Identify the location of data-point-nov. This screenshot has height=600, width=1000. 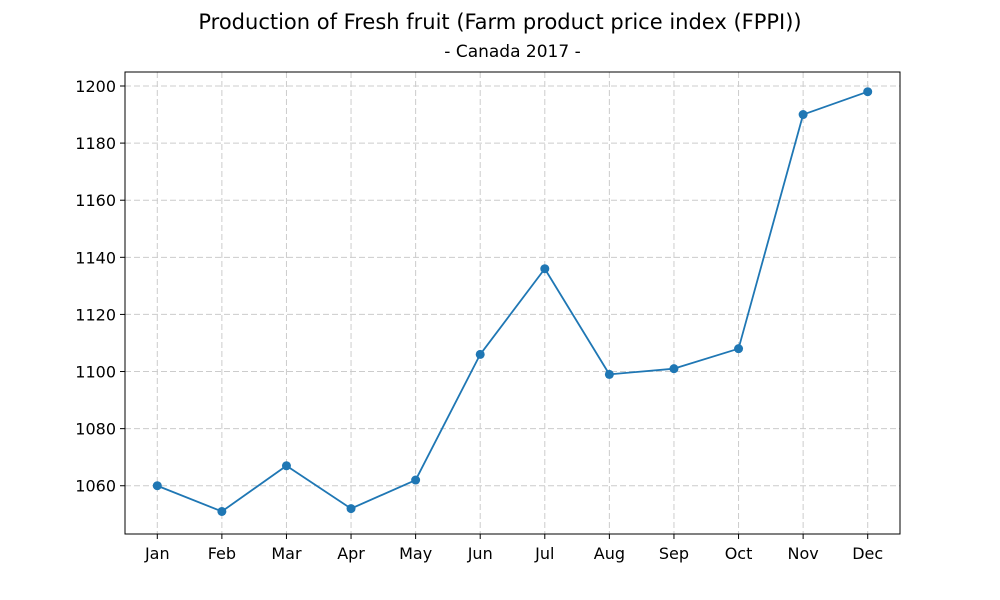
(803, 115).